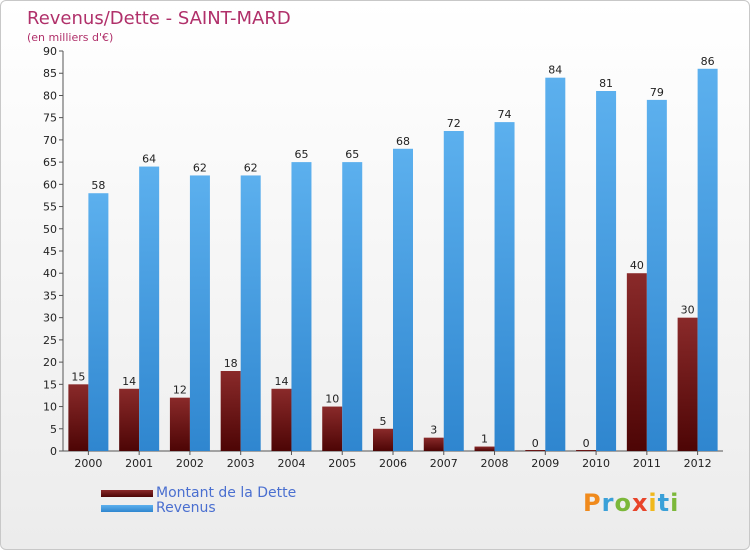 Image resolution: width=750 pixels, height=550 pixels. I want to click on logo-letter: o, so click(623, 503).